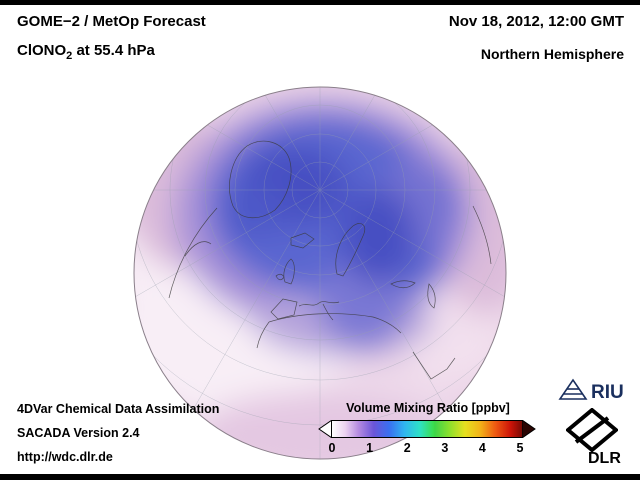  Describe the element at coordinates (592, 430) in the screenshot. I see `dlr-logo-mark` at that location.